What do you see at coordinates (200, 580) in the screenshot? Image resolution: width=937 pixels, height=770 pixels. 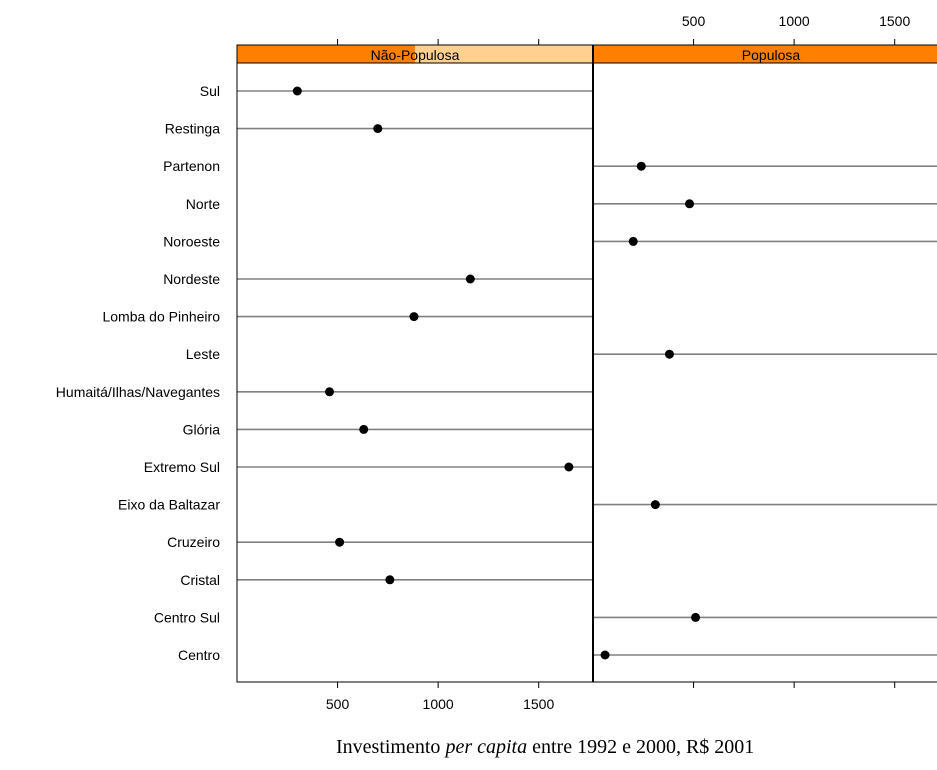 I see `category-label: Cristal` at bounding box center [200, 580].